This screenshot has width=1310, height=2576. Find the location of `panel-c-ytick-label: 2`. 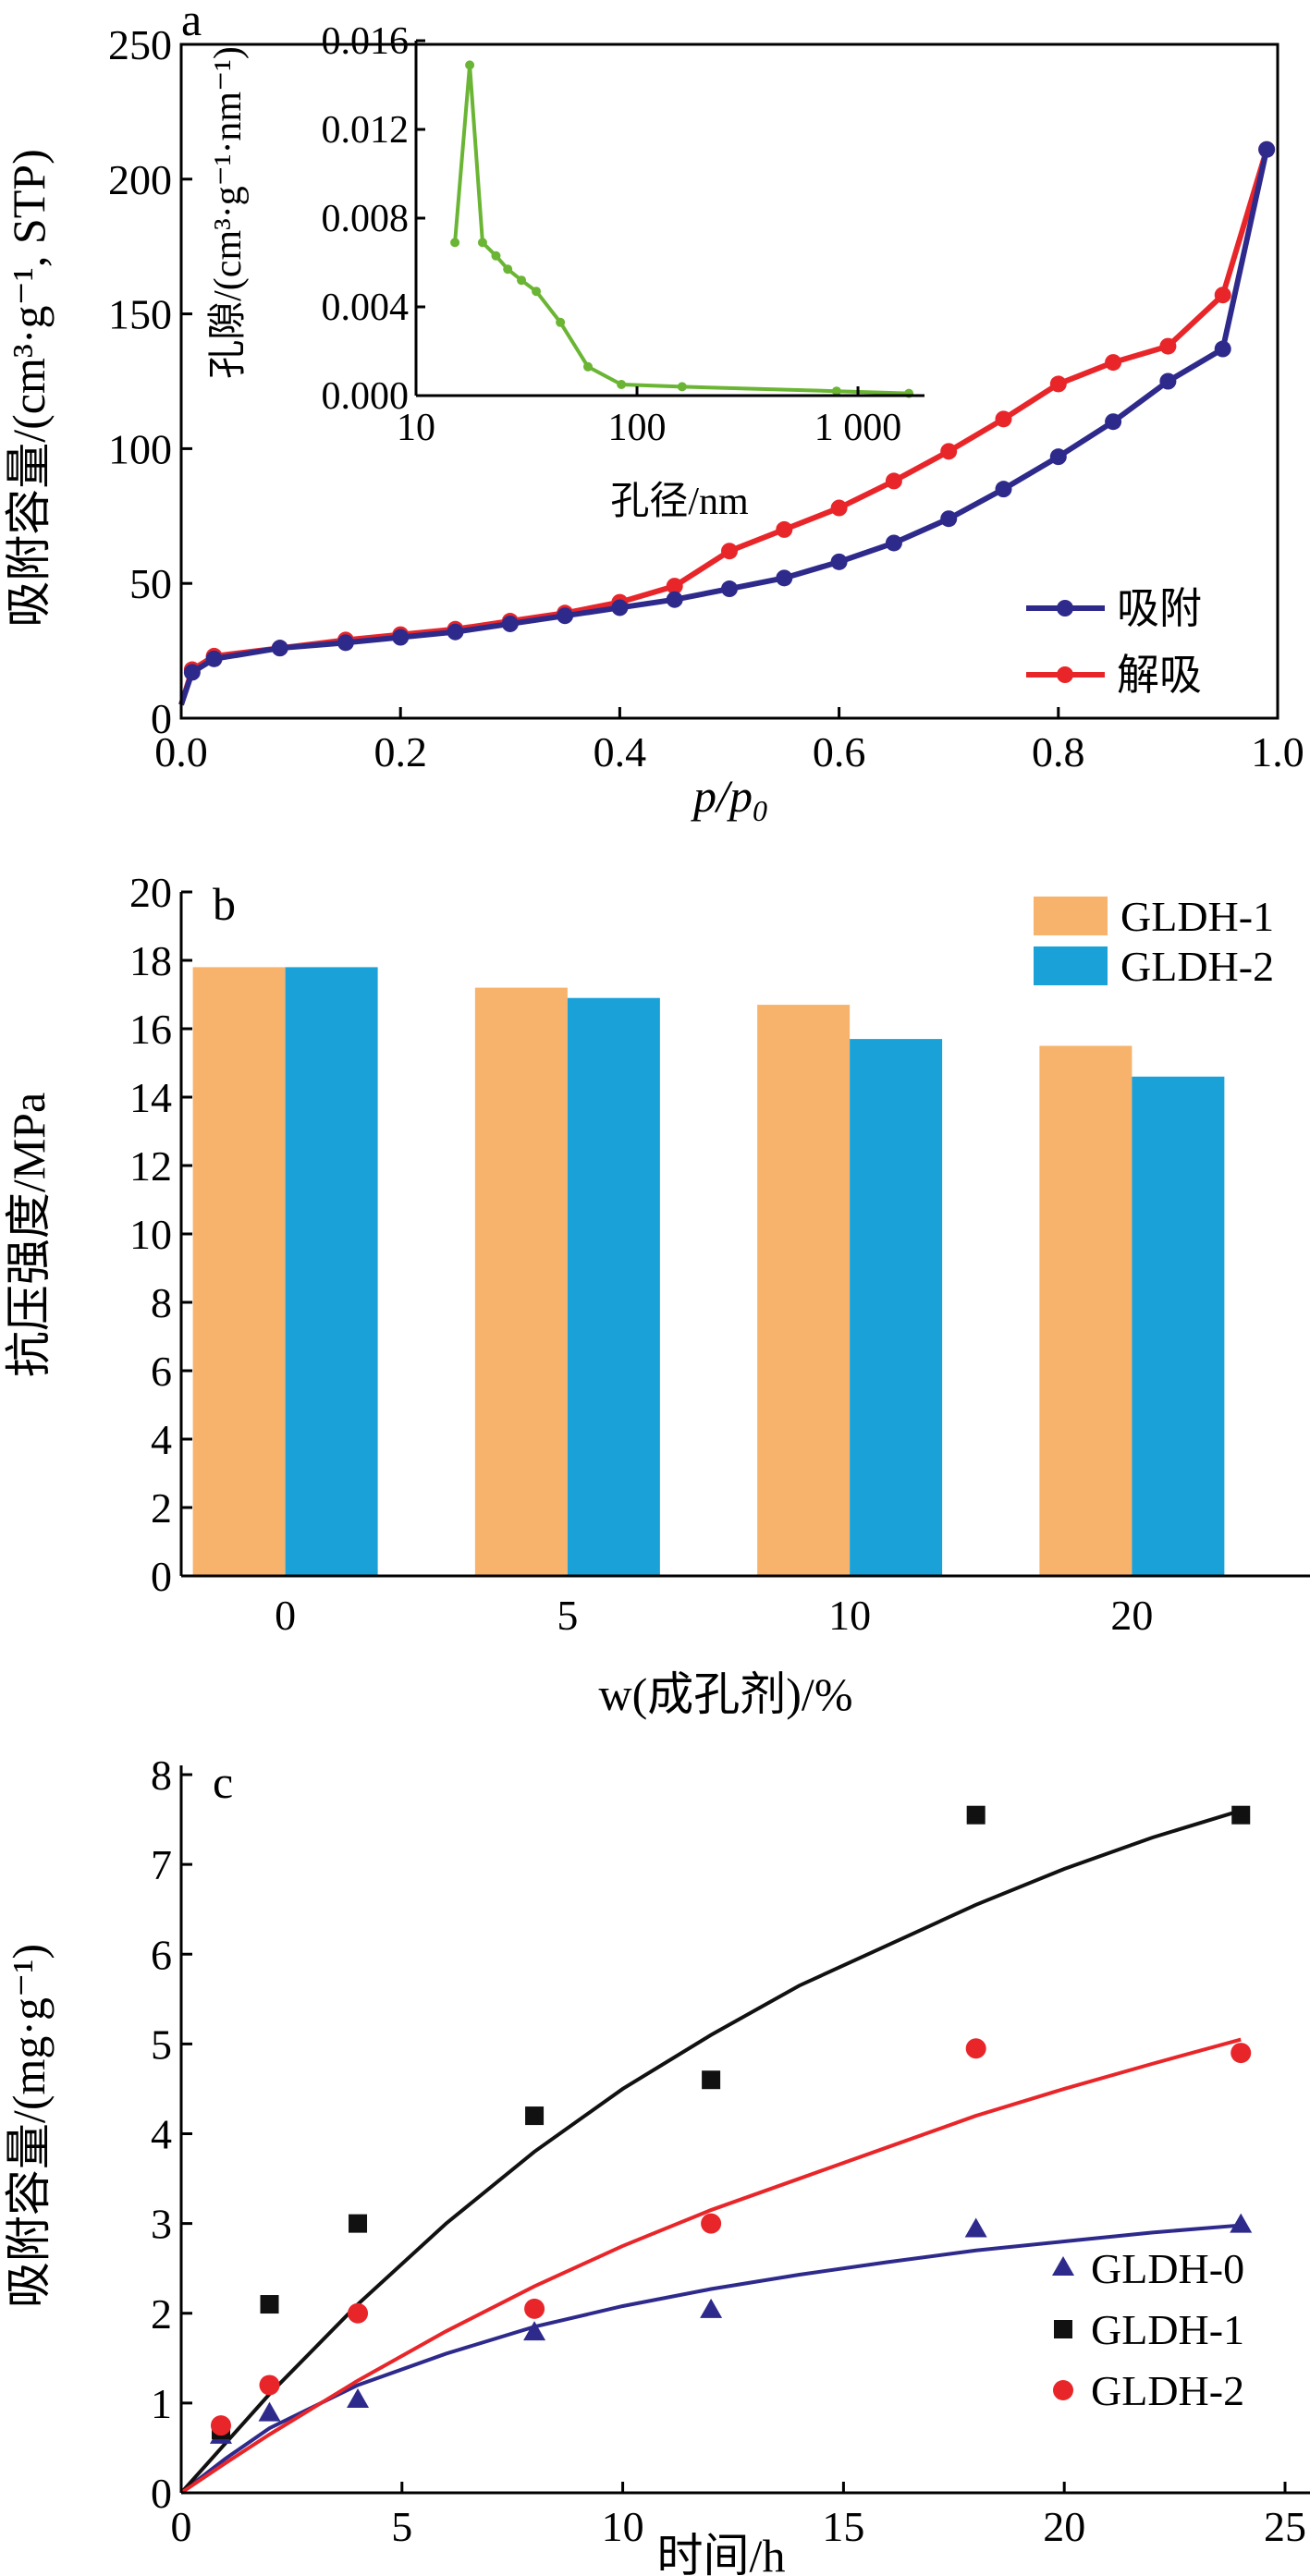

panel-c-ytick-label: 2 is located at coordinates (161, 2314).